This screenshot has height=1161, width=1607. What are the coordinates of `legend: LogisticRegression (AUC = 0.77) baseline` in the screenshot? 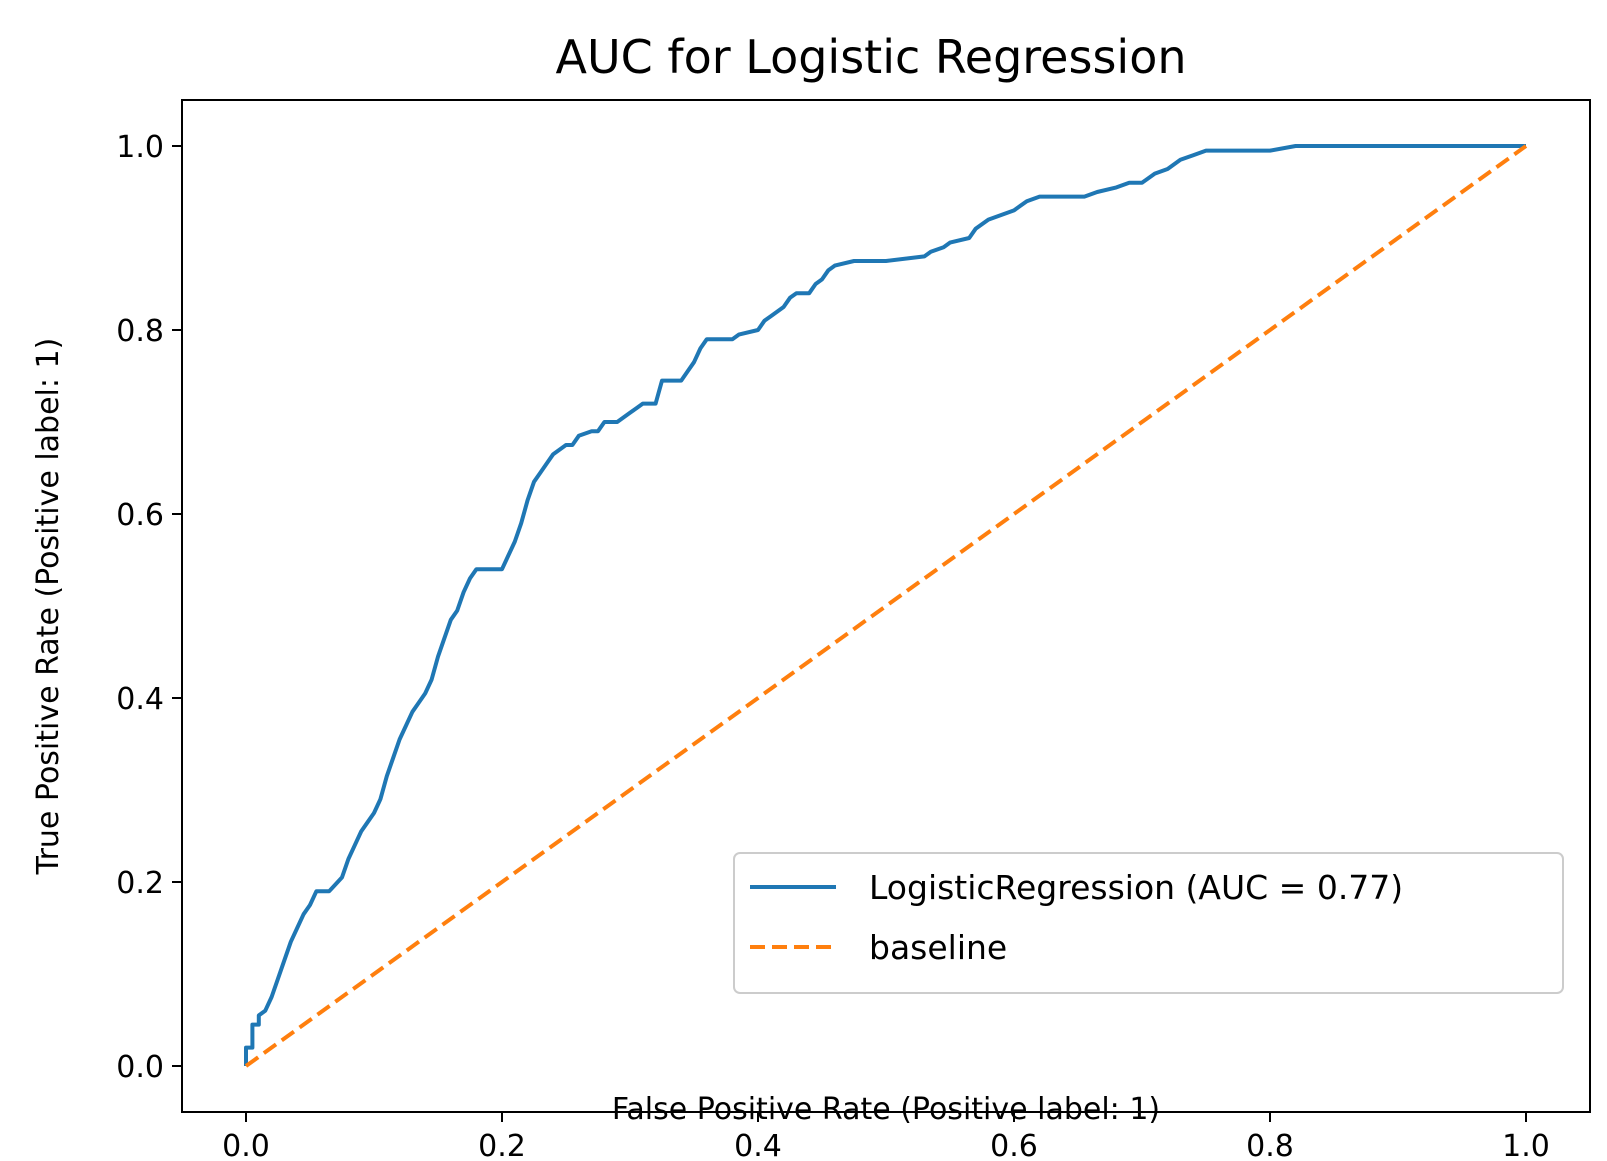 It's located at (1148, 923).